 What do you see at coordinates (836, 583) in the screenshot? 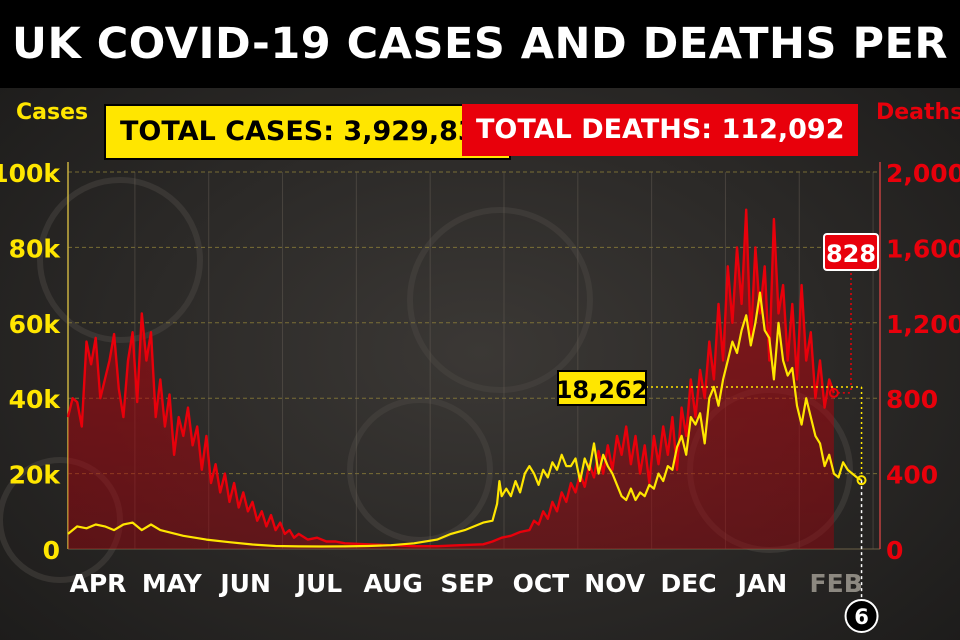
I see `x-tick-label: FEB` at bounding box center [836, 583].